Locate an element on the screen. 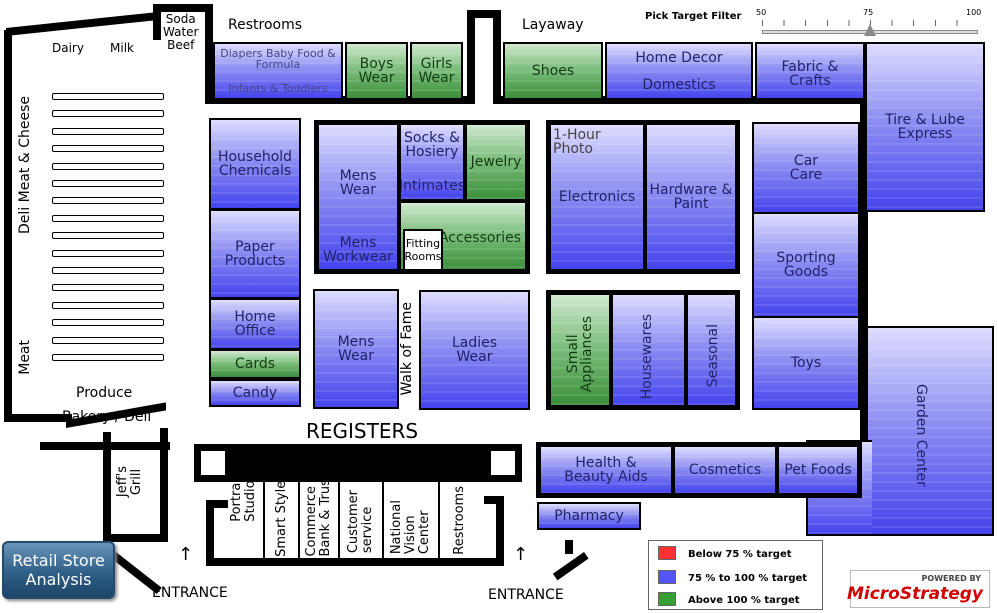 The width and height of the screenshot is (998, 613). dept-girls-wear: Girls Wear is located at coordinates (436, 71).